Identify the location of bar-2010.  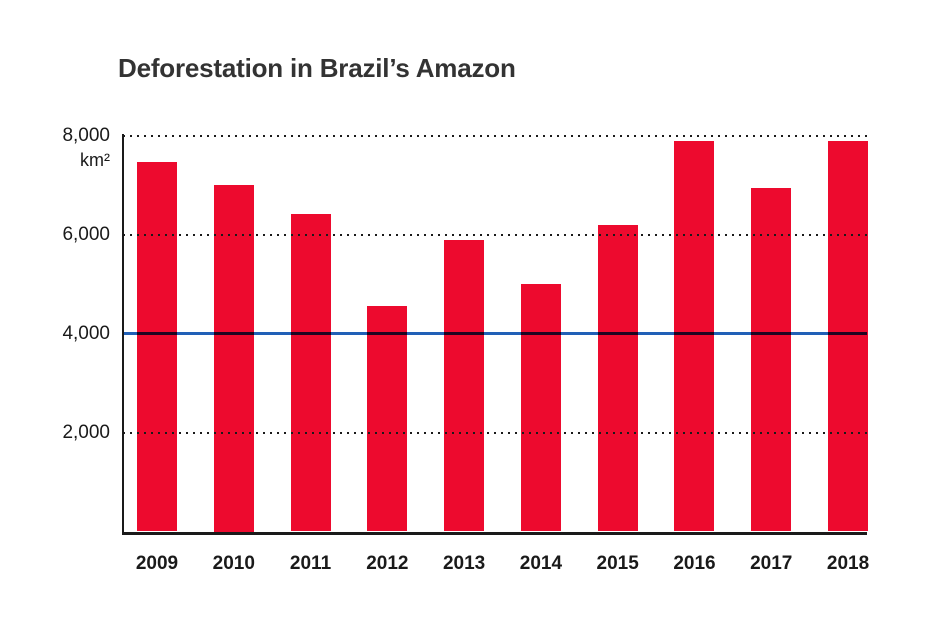
(233, 358).